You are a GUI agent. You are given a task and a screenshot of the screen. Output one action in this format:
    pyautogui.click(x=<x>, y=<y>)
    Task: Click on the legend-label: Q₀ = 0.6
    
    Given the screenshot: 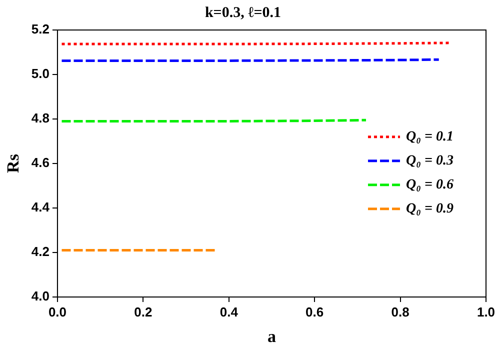 What is the action you would take?
    pyautogui.click(x=430, y=184)
    